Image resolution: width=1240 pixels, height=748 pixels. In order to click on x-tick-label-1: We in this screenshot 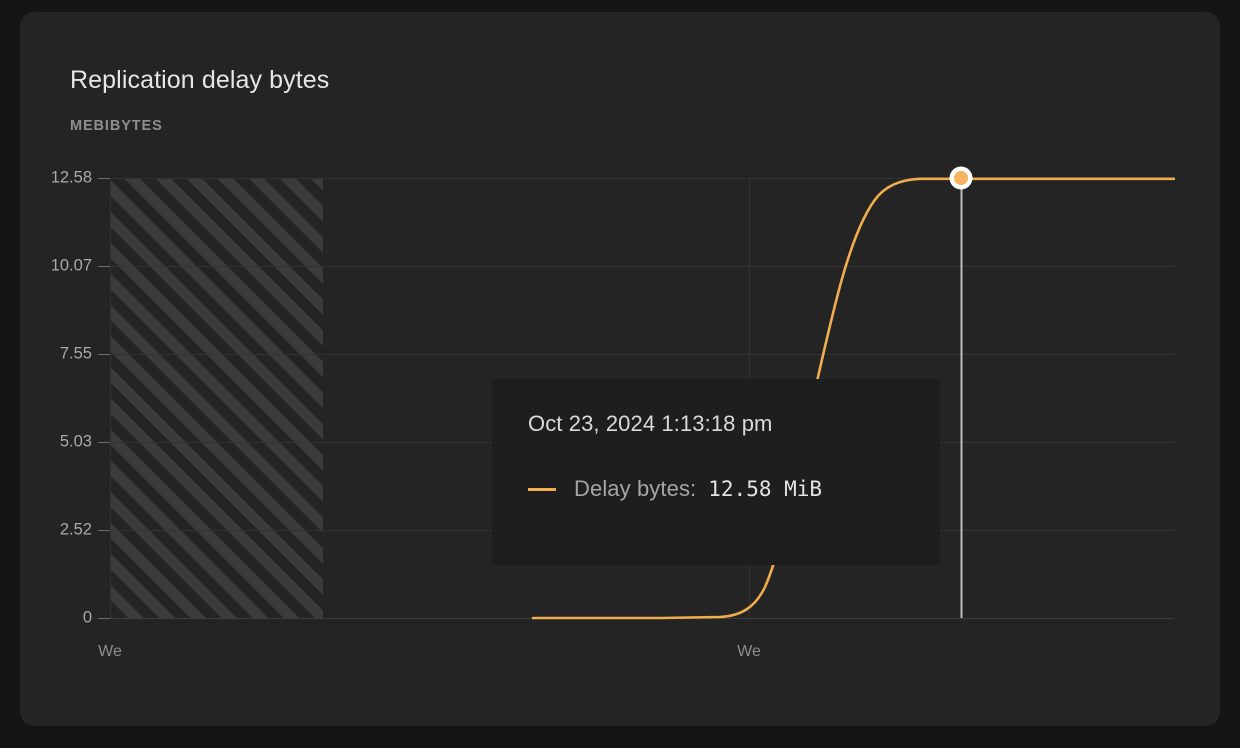, I will do `click(110, 651)`.